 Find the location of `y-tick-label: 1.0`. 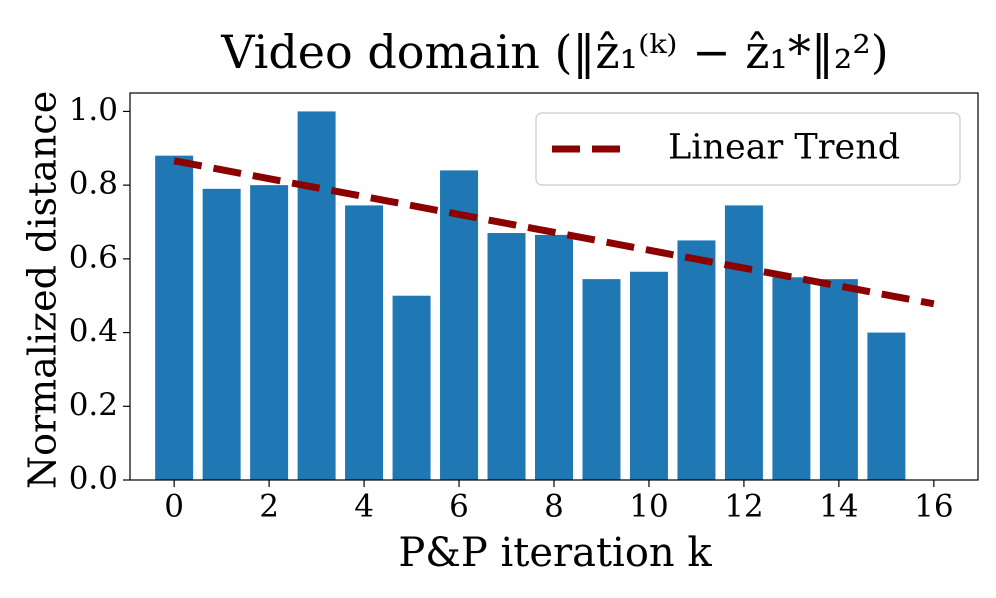

y-tick-label: 1.0 is located at coordinates (93, 110).